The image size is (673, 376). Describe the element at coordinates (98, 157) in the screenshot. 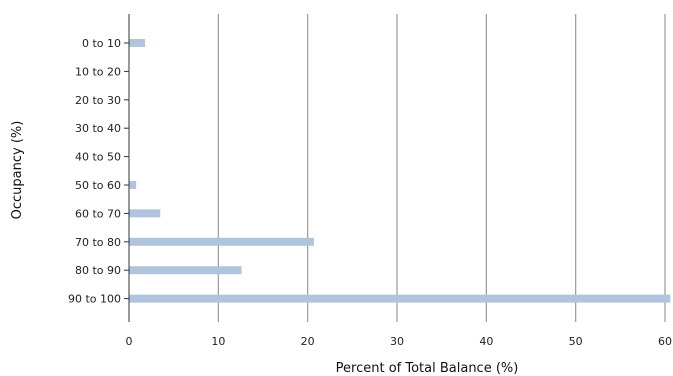

I see `y-tick-label: 40 to 50` at that location.